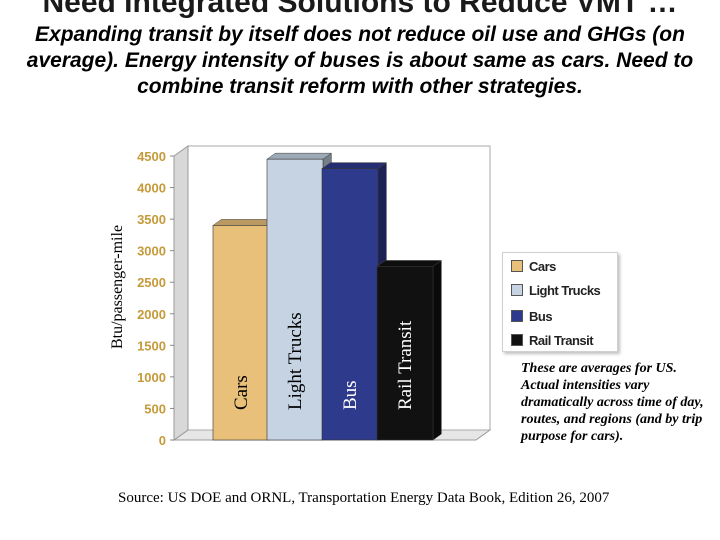 This screenshot has height=540, width=720. What do you see at coordinates (151, 314) in the screenshot?
I see `y-tick-label: 2000` at bounding box center [151, 314].